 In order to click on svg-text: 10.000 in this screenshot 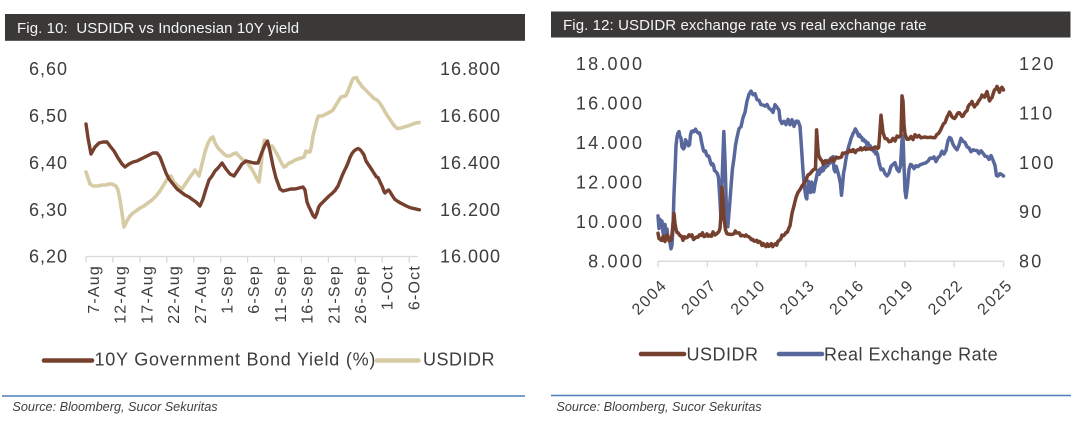, I will do `click(610, 222)`.